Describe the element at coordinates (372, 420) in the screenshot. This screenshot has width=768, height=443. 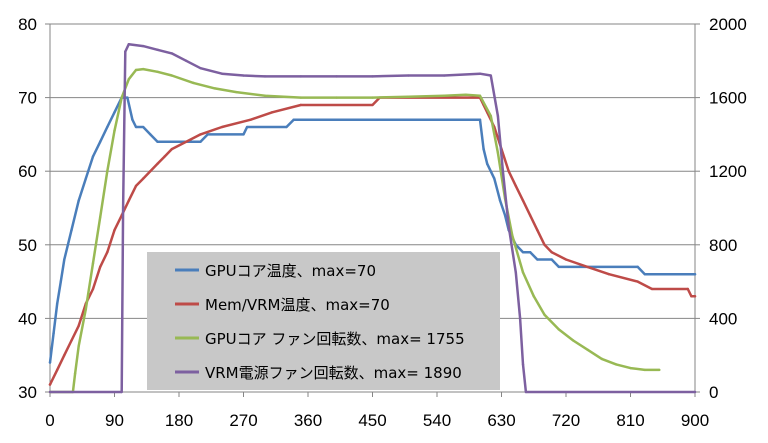
I see `x-tick-label-5: 450` at that location.